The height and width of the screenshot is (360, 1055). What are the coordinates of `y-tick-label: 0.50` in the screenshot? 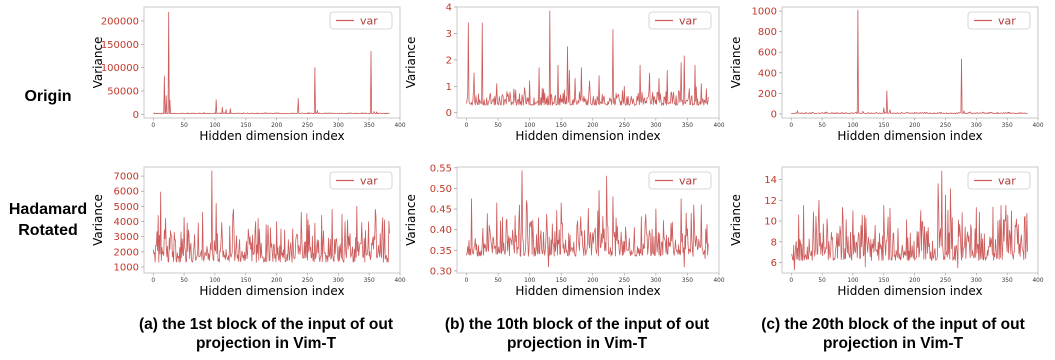 It's located at (441, 189).